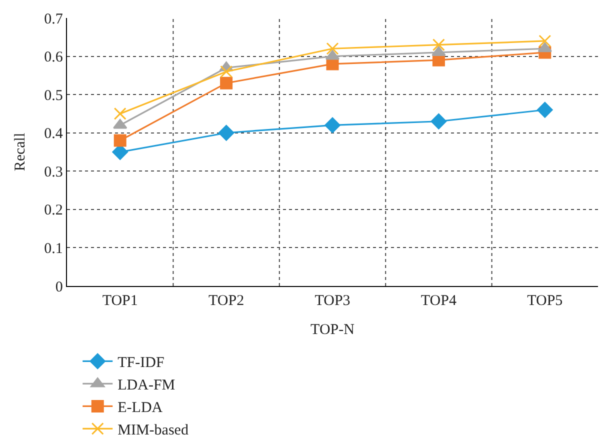 The height and width of the screenshot is (447, 600). What do you see at coordinates (226, 301) in the screenshot?
I see `x-tick-label: TOP2` at bounding box center [226, 301].